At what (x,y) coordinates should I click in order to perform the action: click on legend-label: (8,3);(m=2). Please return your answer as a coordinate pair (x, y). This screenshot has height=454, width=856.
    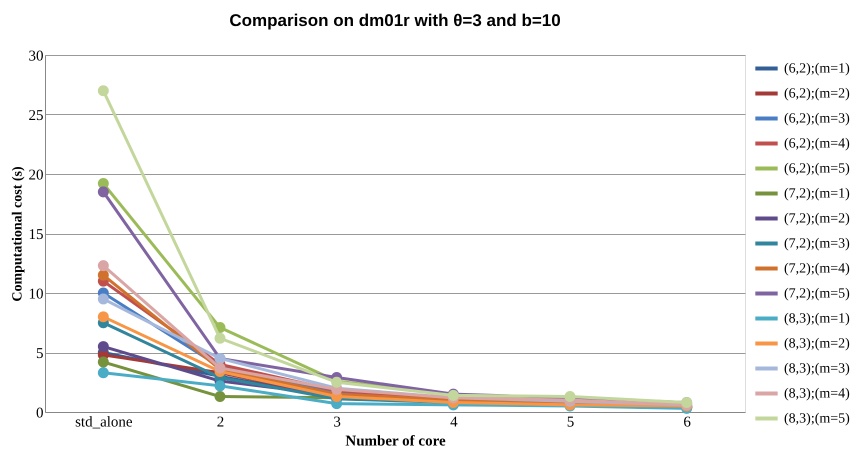
    Looking at the image, I should click on (817, 344).